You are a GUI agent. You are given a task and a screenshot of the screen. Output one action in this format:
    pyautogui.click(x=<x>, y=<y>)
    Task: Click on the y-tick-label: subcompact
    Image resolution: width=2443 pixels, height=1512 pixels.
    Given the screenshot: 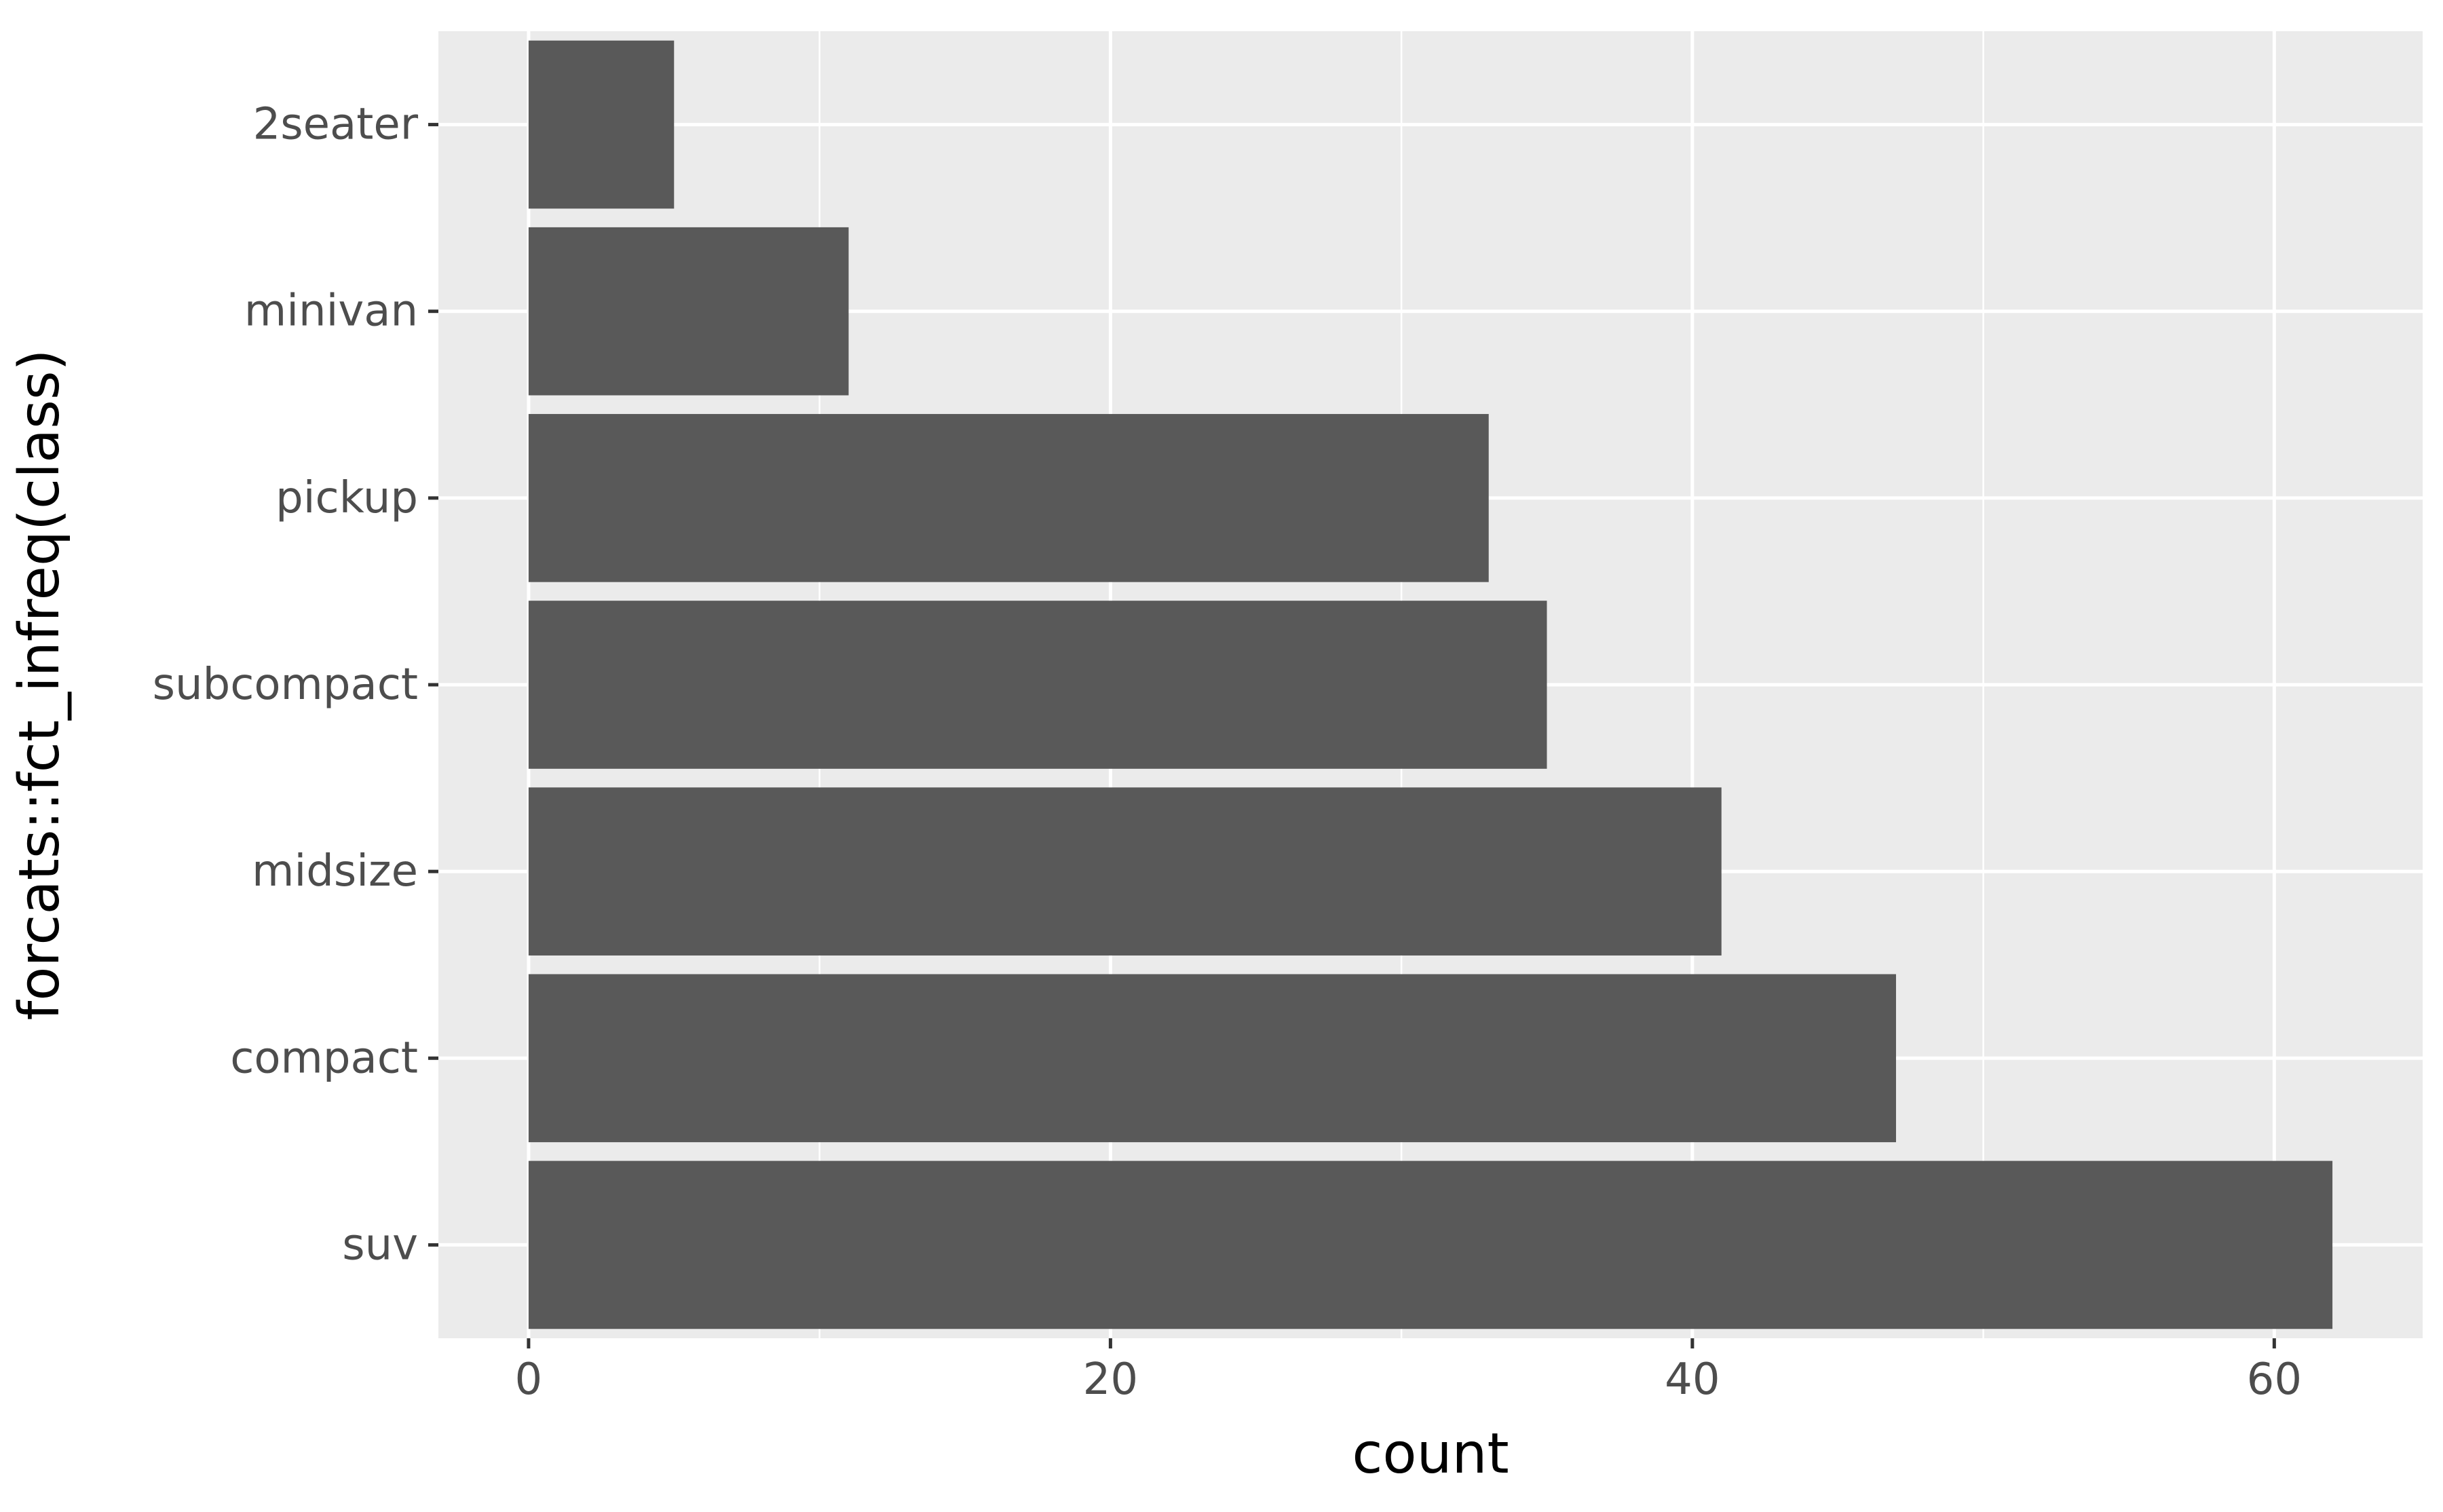 What is the action you would take?
    pyautogui.click(x=285, y=685)
    